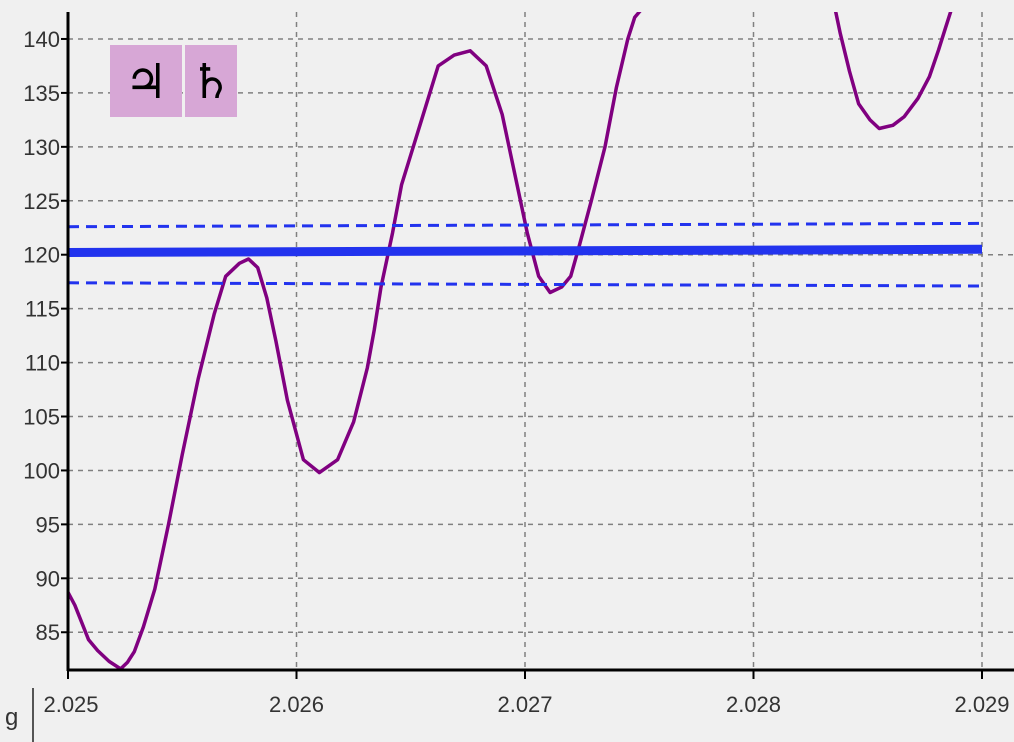  I want to click on corner-label: g, so click(11, 717).